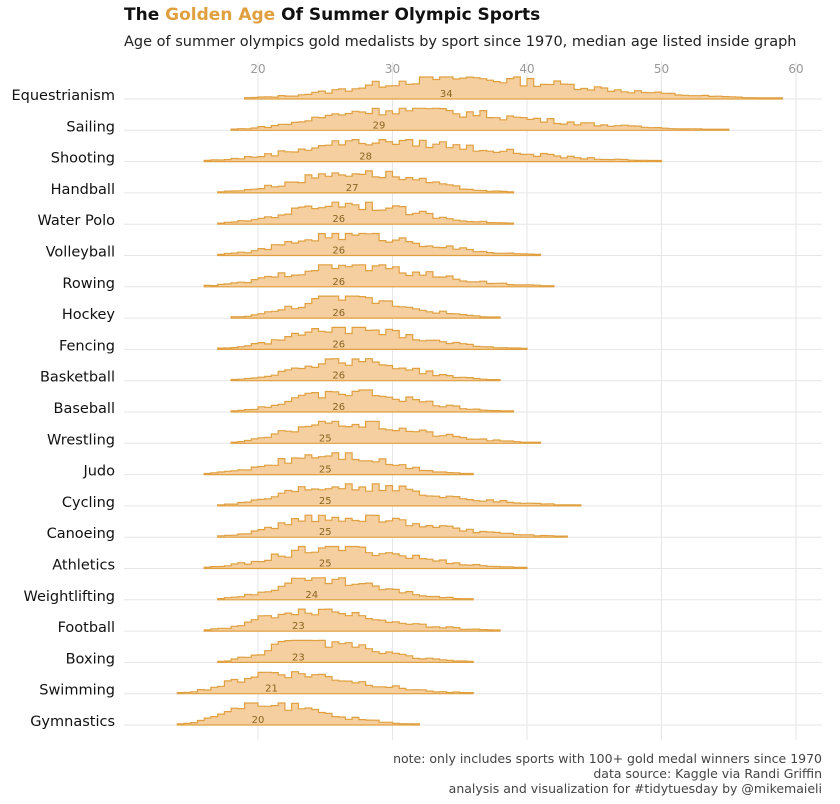 The height and width of the screenshot is (804, 840). What do you see at coordinates (80, 253) in the screenshot?
I see `sport-label-volleyball: Volleyball` at bounding box center [80, 253].